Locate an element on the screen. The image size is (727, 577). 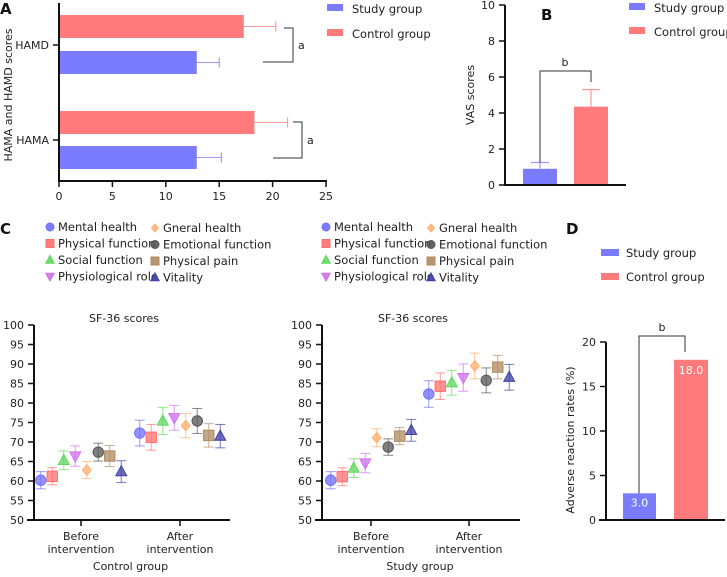
bar-d-study is located at coordinates (639, 506).